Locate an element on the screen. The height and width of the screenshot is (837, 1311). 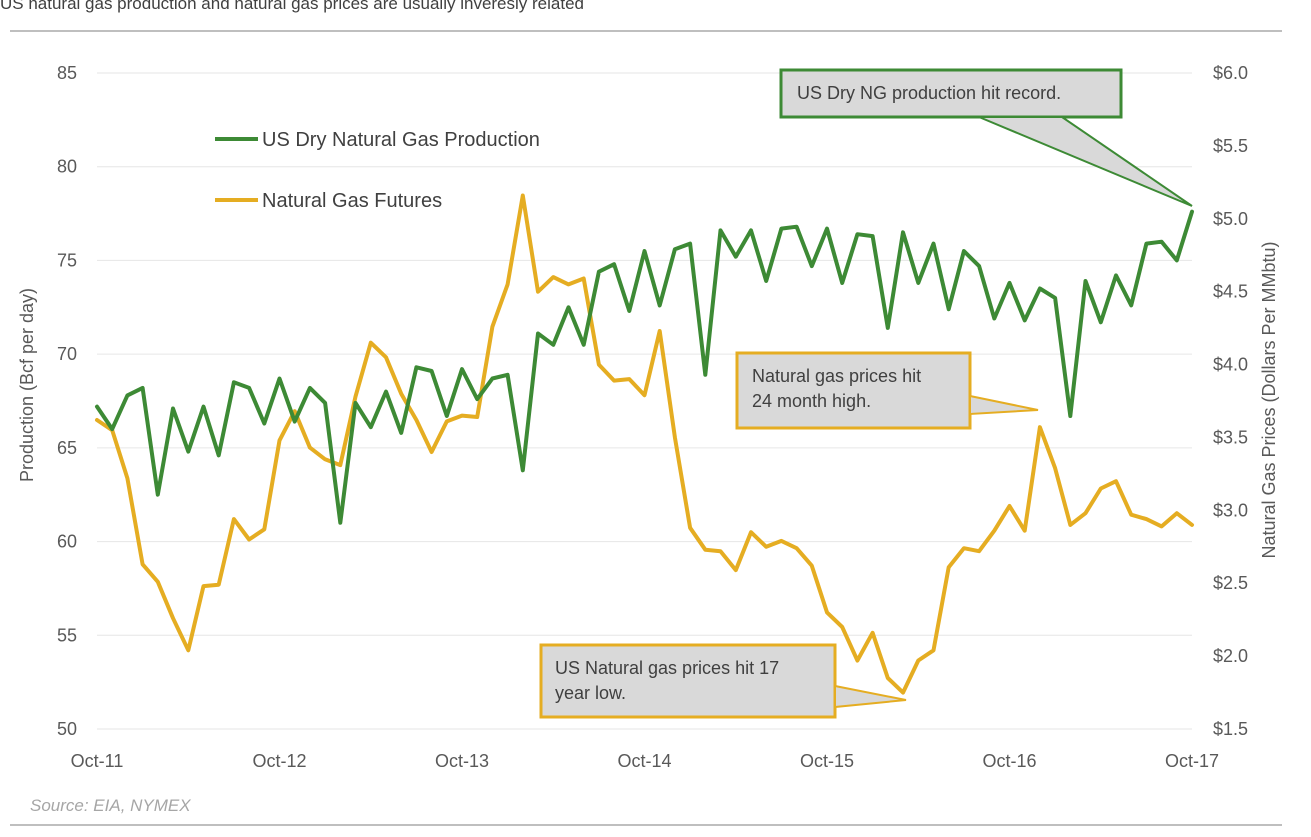
callout-text: US Dry NG production hit record. is located at coordinates (929, 93).